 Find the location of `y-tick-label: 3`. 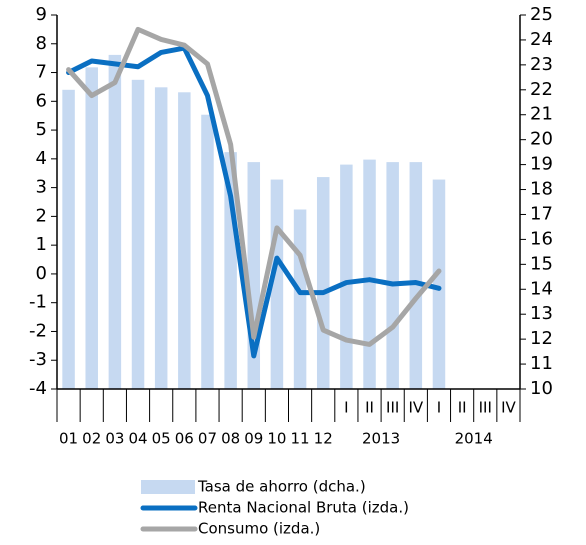

y-tick-label: 3 is located at coordinates (41, 187).